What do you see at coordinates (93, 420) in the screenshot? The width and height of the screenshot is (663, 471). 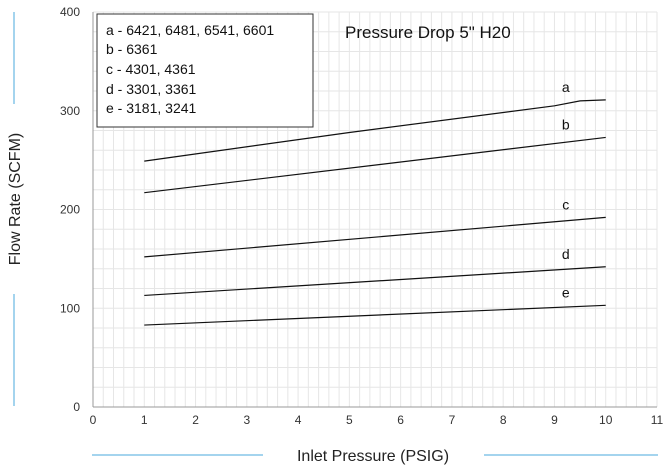 I see `x-tick-label: 0` at bounding box center [93, 420].